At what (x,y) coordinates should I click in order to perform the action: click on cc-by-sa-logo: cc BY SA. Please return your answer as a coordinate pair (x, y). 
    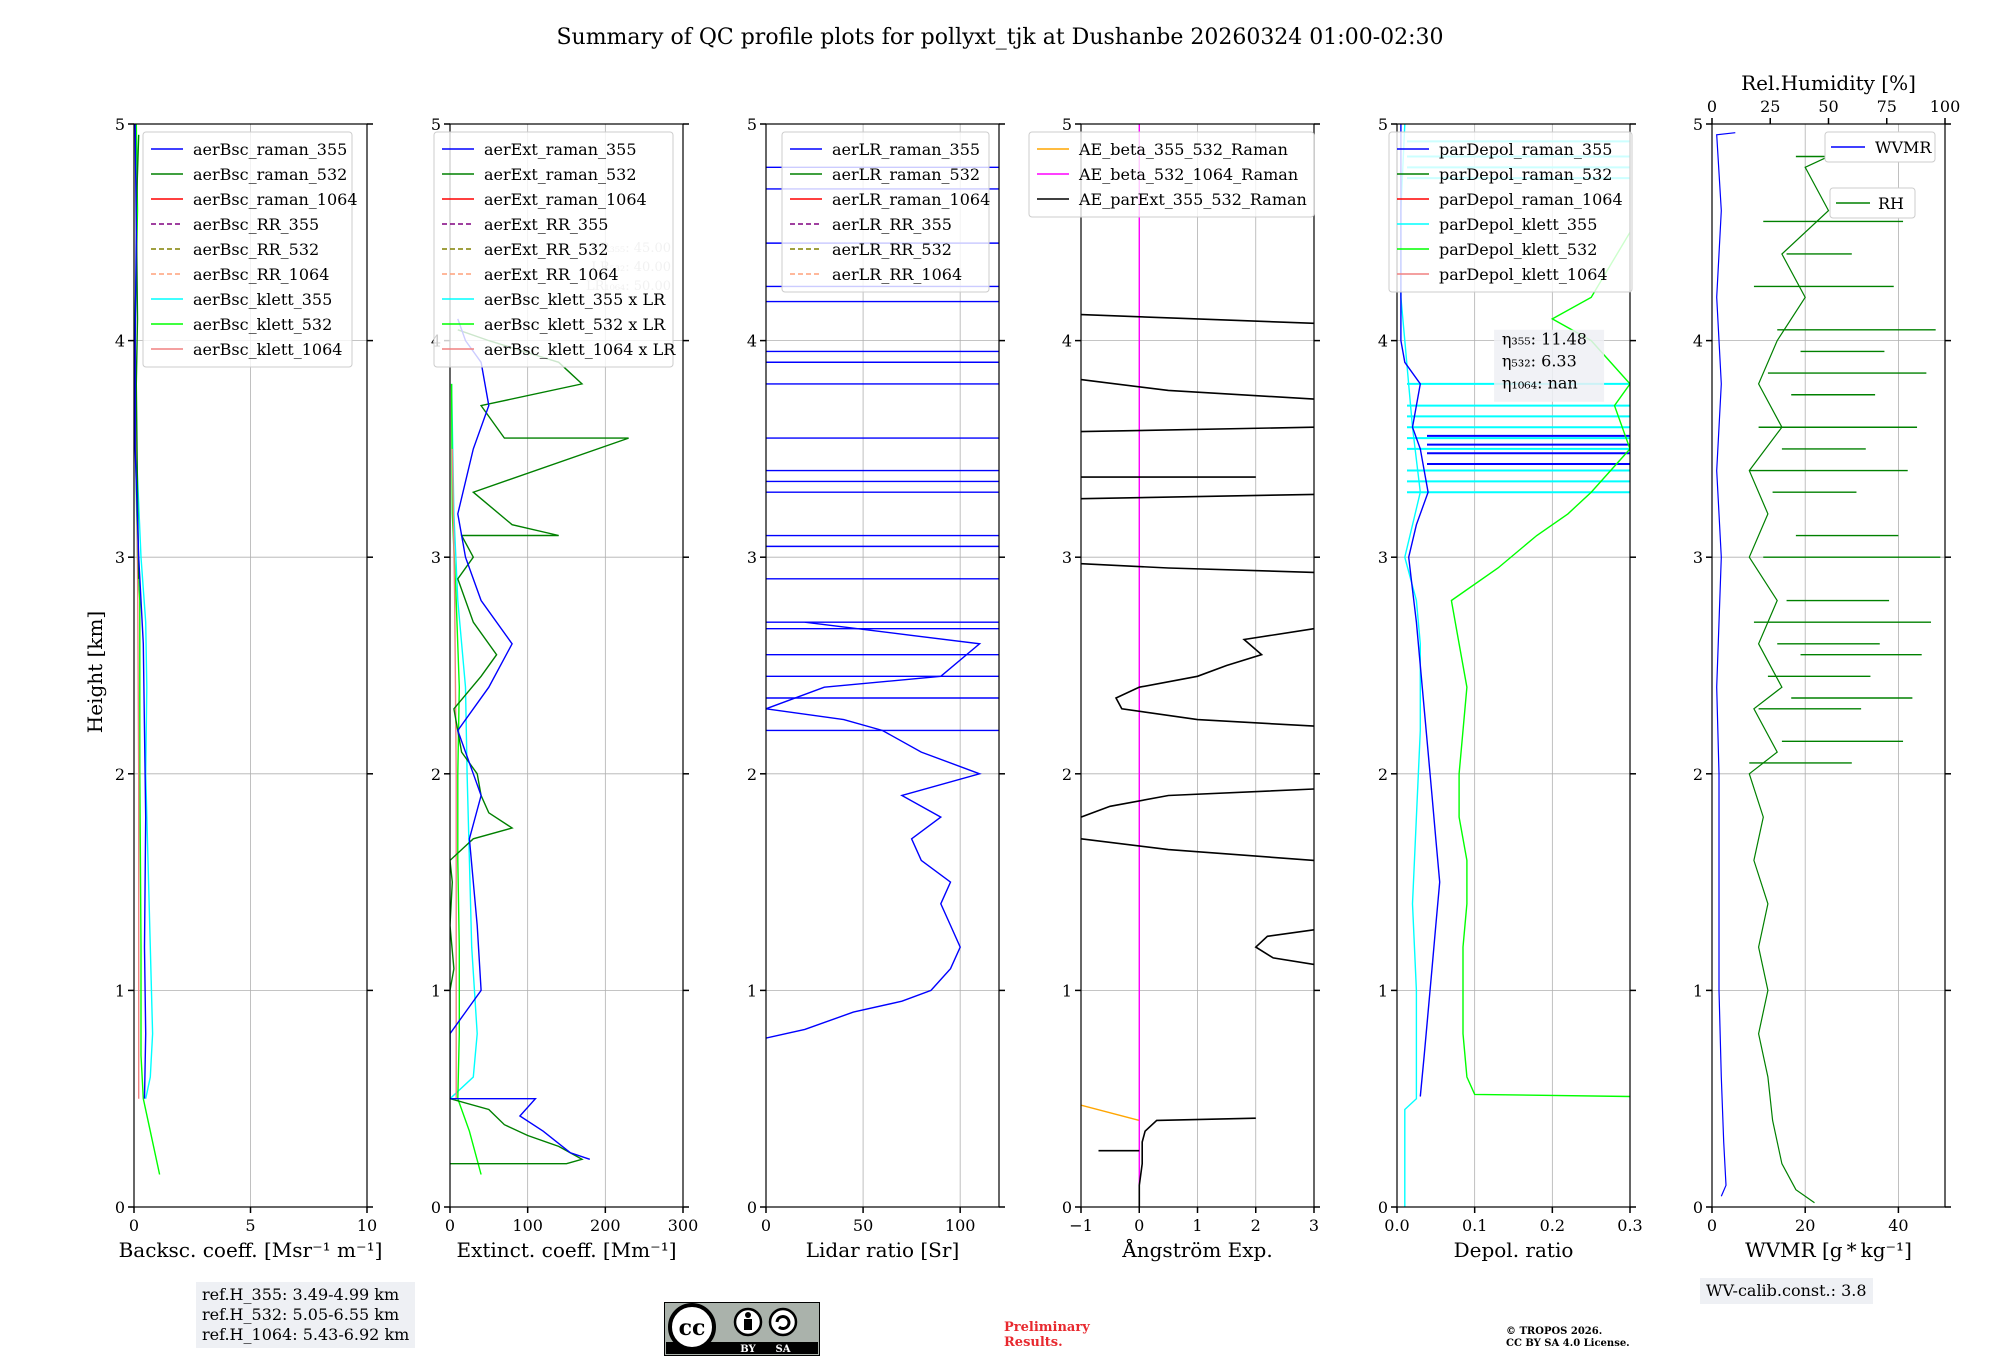
    Looking at the image, I should click on (742, 1329).